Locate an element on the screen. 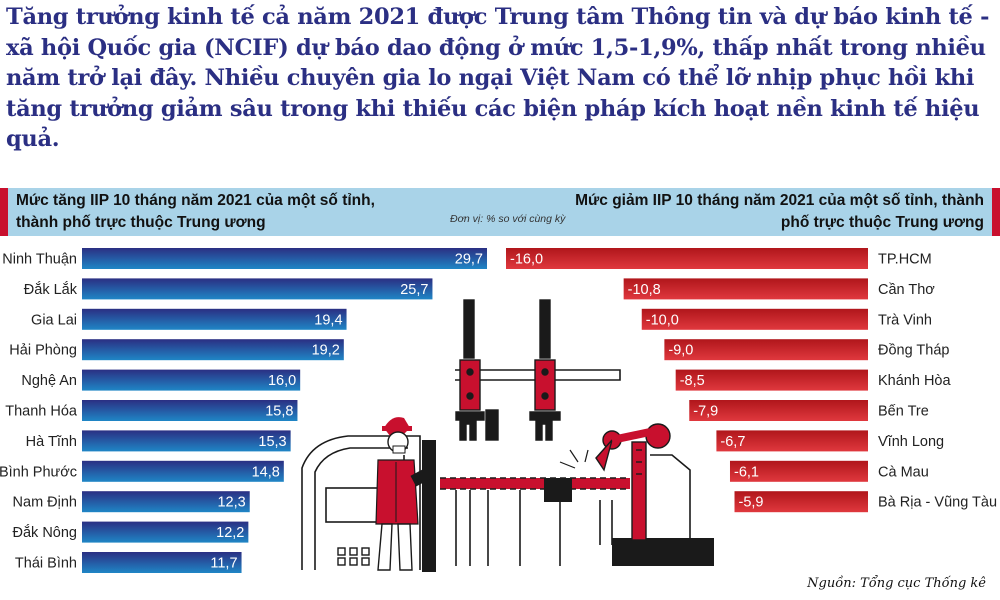  increase-value-label: 15,3 is located at coordinates (272, 442).